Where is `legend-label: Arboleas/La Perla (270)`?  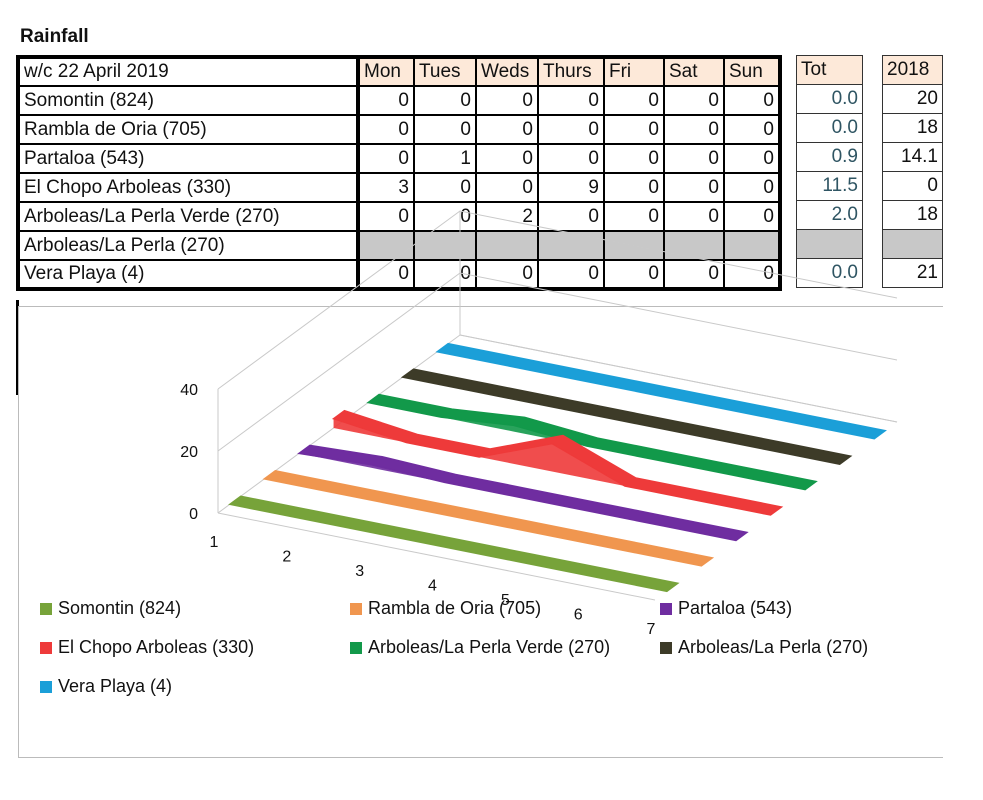
legend-label: Arboleas/La Perla (270) is located at coordinates (773, 647).